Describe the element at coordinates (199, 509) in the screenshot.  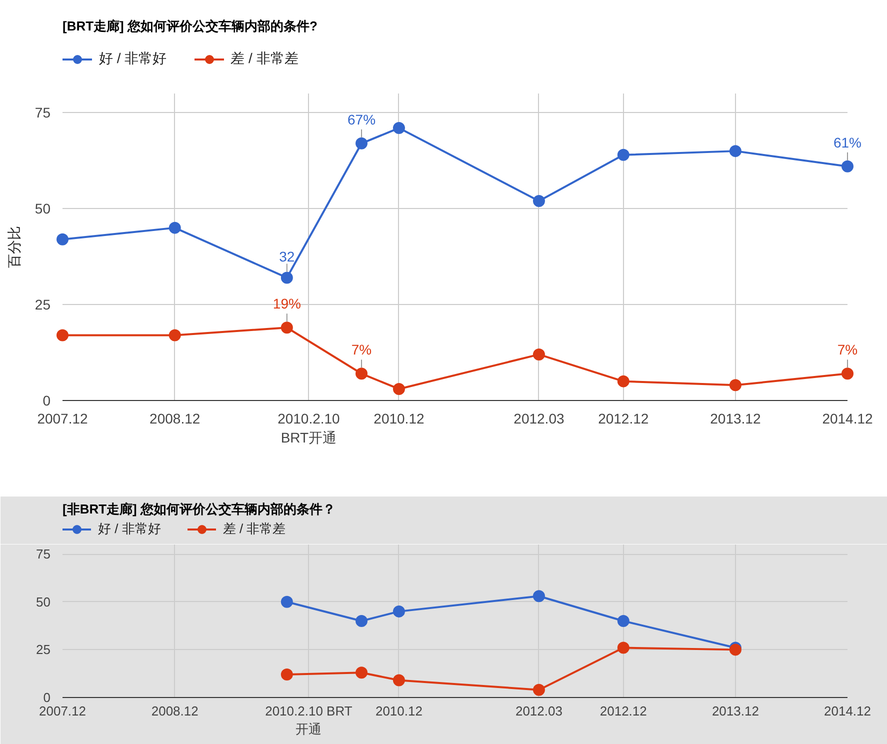
I see `chart-title: [非BRT走廊] 您如何评价公交车辆内部的条件？` at that location.